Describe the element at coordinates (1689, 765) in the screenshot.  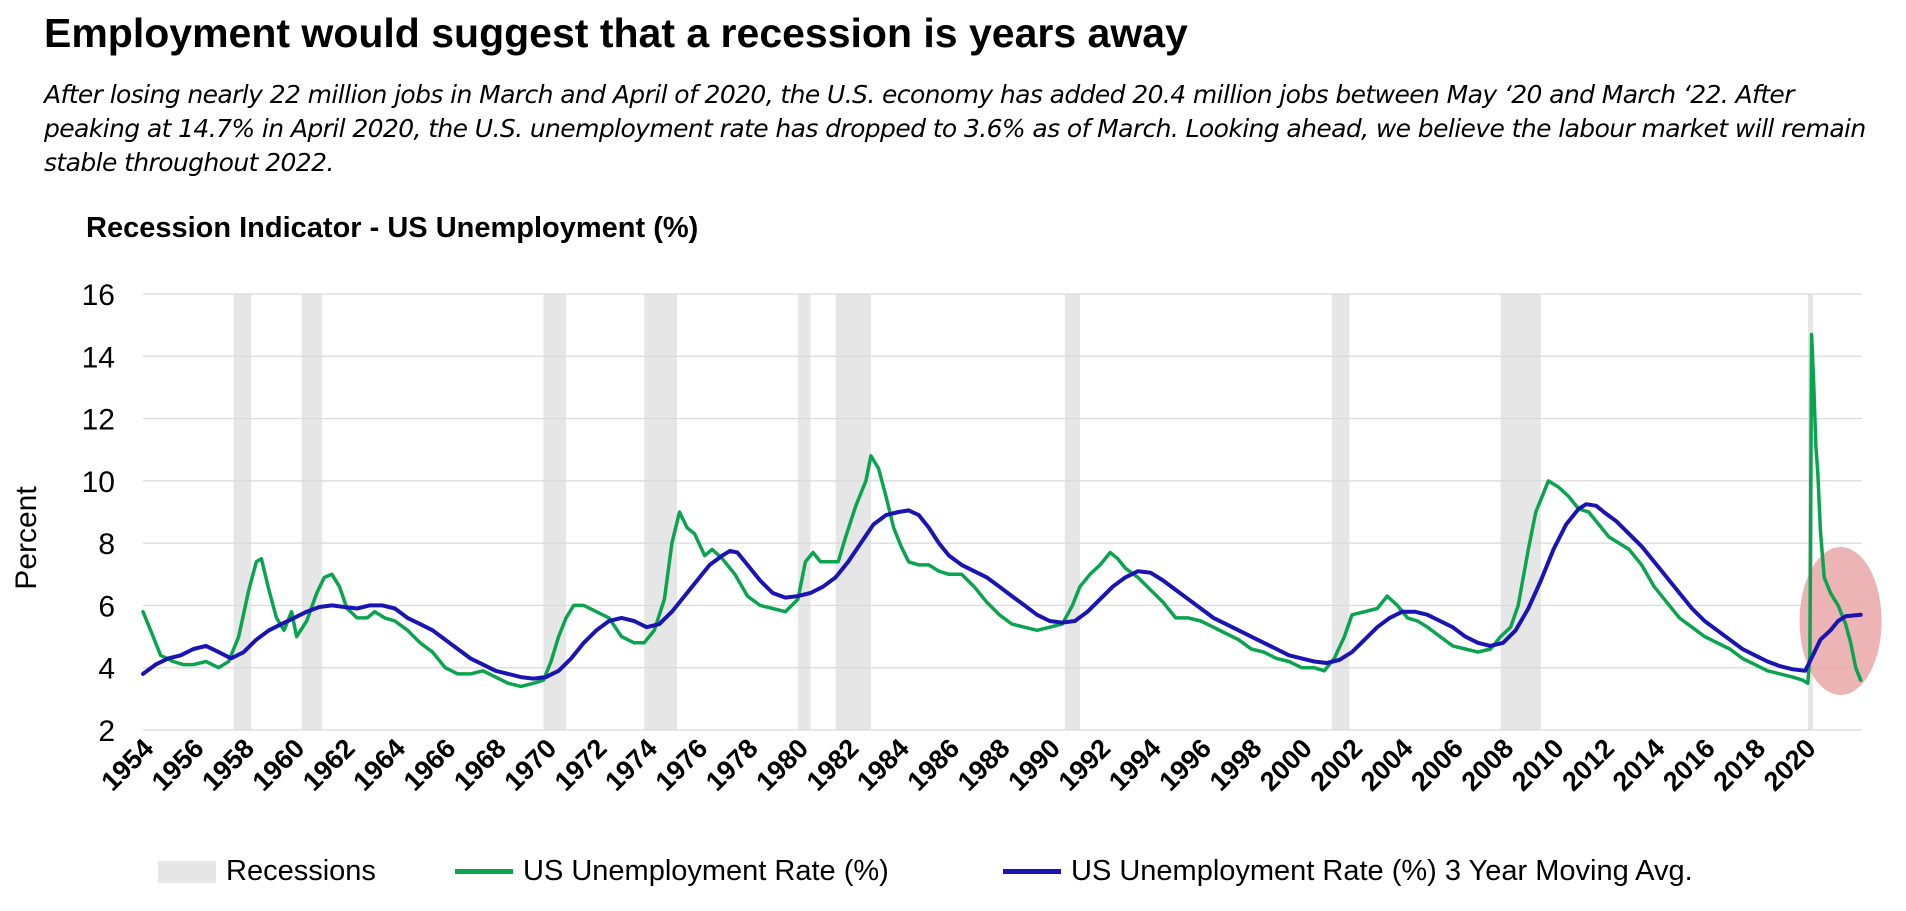
I see `x-tick-label-2016: 2016` at that location.